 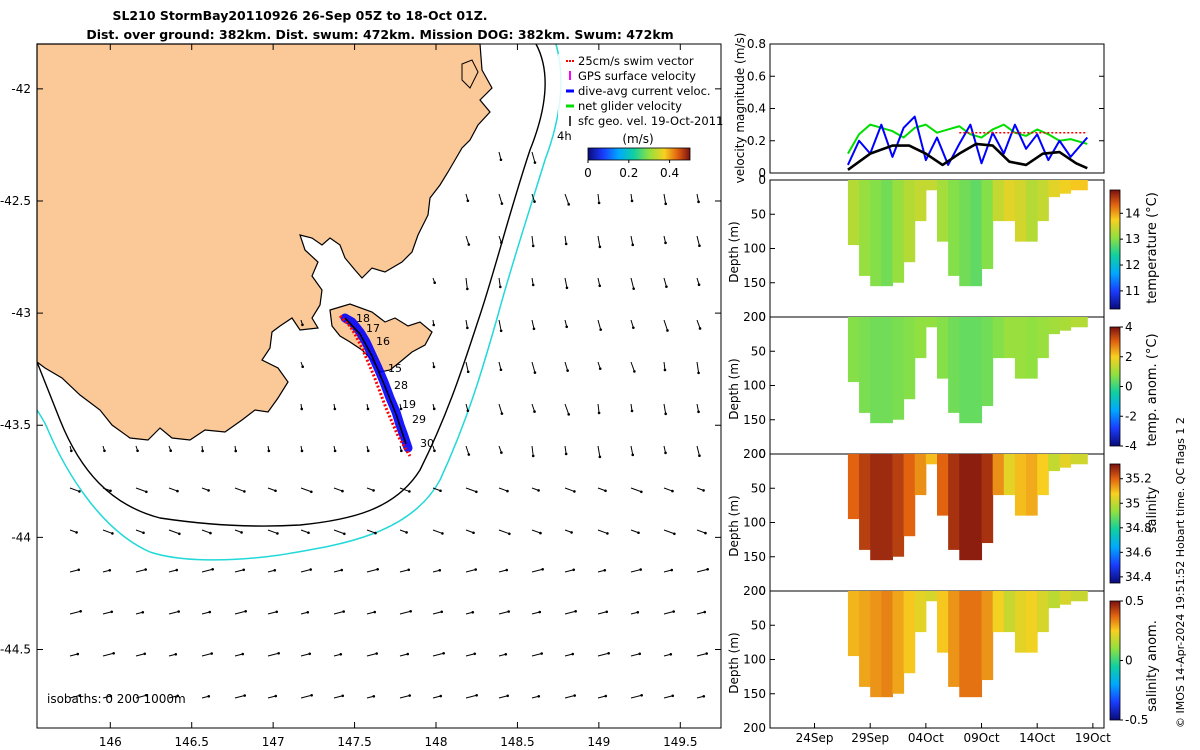 What do you see at coordinates (1152, 389) in the screenshot?
I see `colorbar-label: temp. anom. (°C)` at bounding box center [1152, 389].